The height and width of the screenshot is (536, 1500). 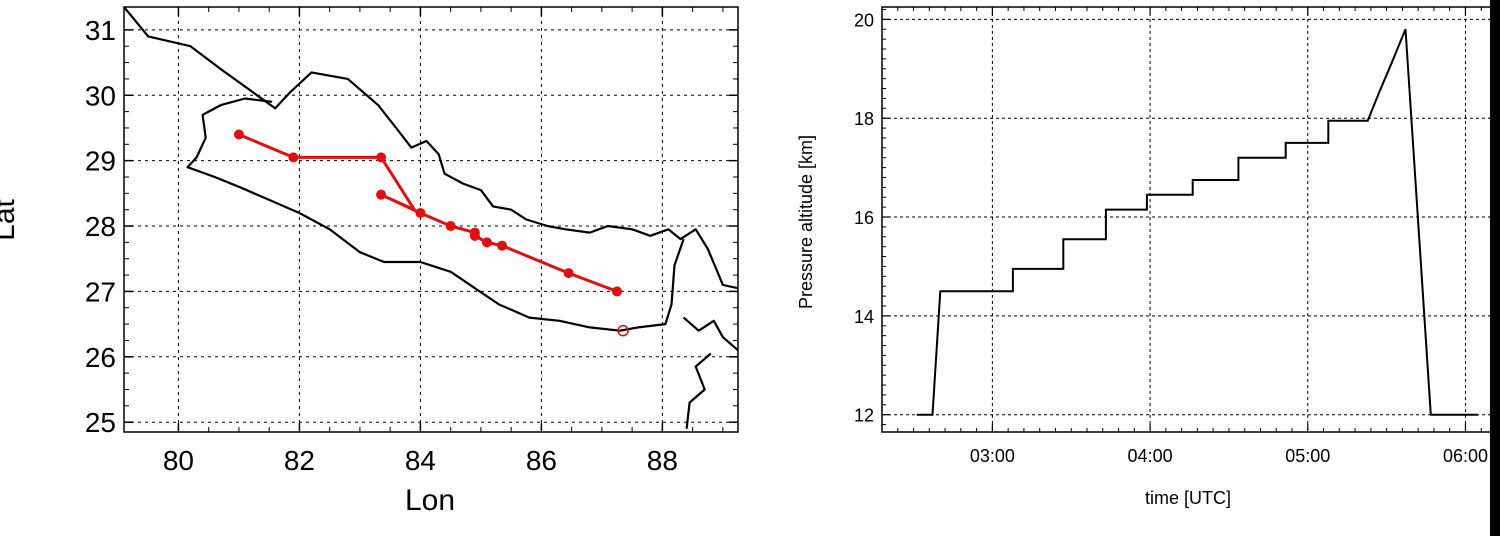 What do you see at coordinates (299, 460) in the screenshot?
I see `map-x-tick-label: 82` at bounding box center [299, 460].